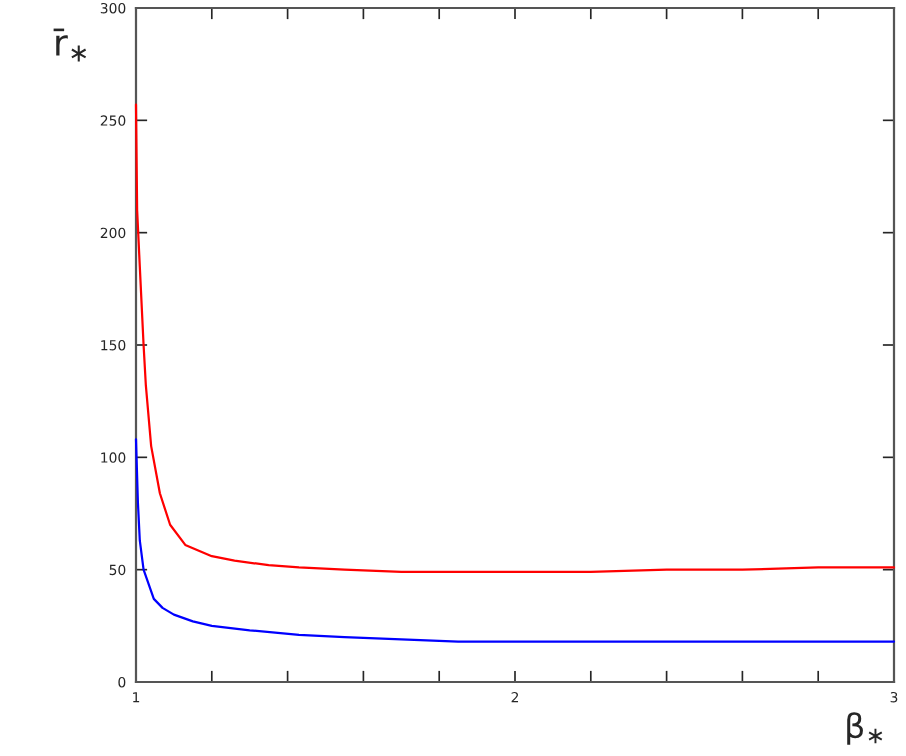 Image resolution: width=906 pixels, height=756 pixels. Describe the element at coordinates (70, 45) in the screenshot. I see `y-axis-title: r̄$_{∗}$` at that location.